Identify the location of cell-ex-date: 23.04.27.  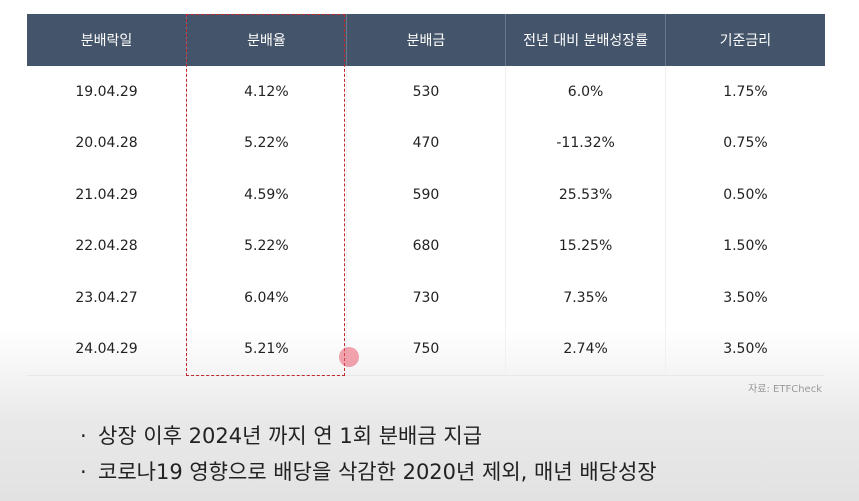
(106, 297).